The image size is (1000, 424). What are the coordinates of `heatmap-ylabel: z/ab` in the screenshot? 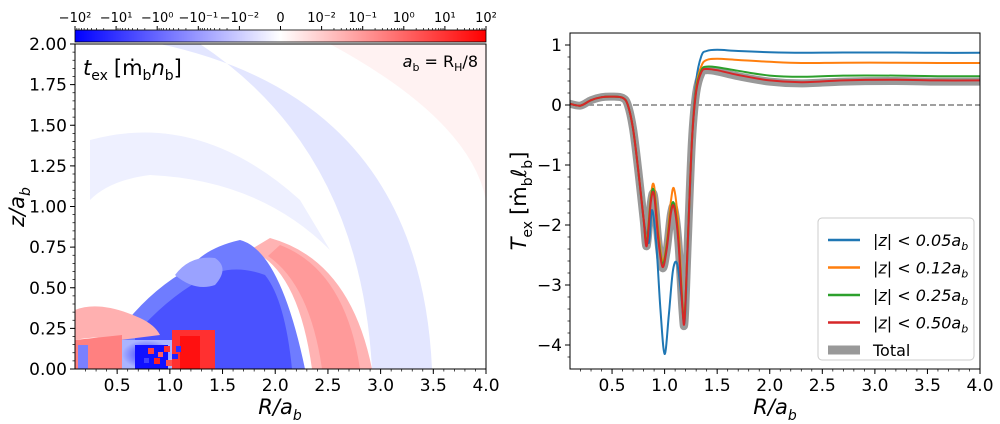 It's located at (19, 207).